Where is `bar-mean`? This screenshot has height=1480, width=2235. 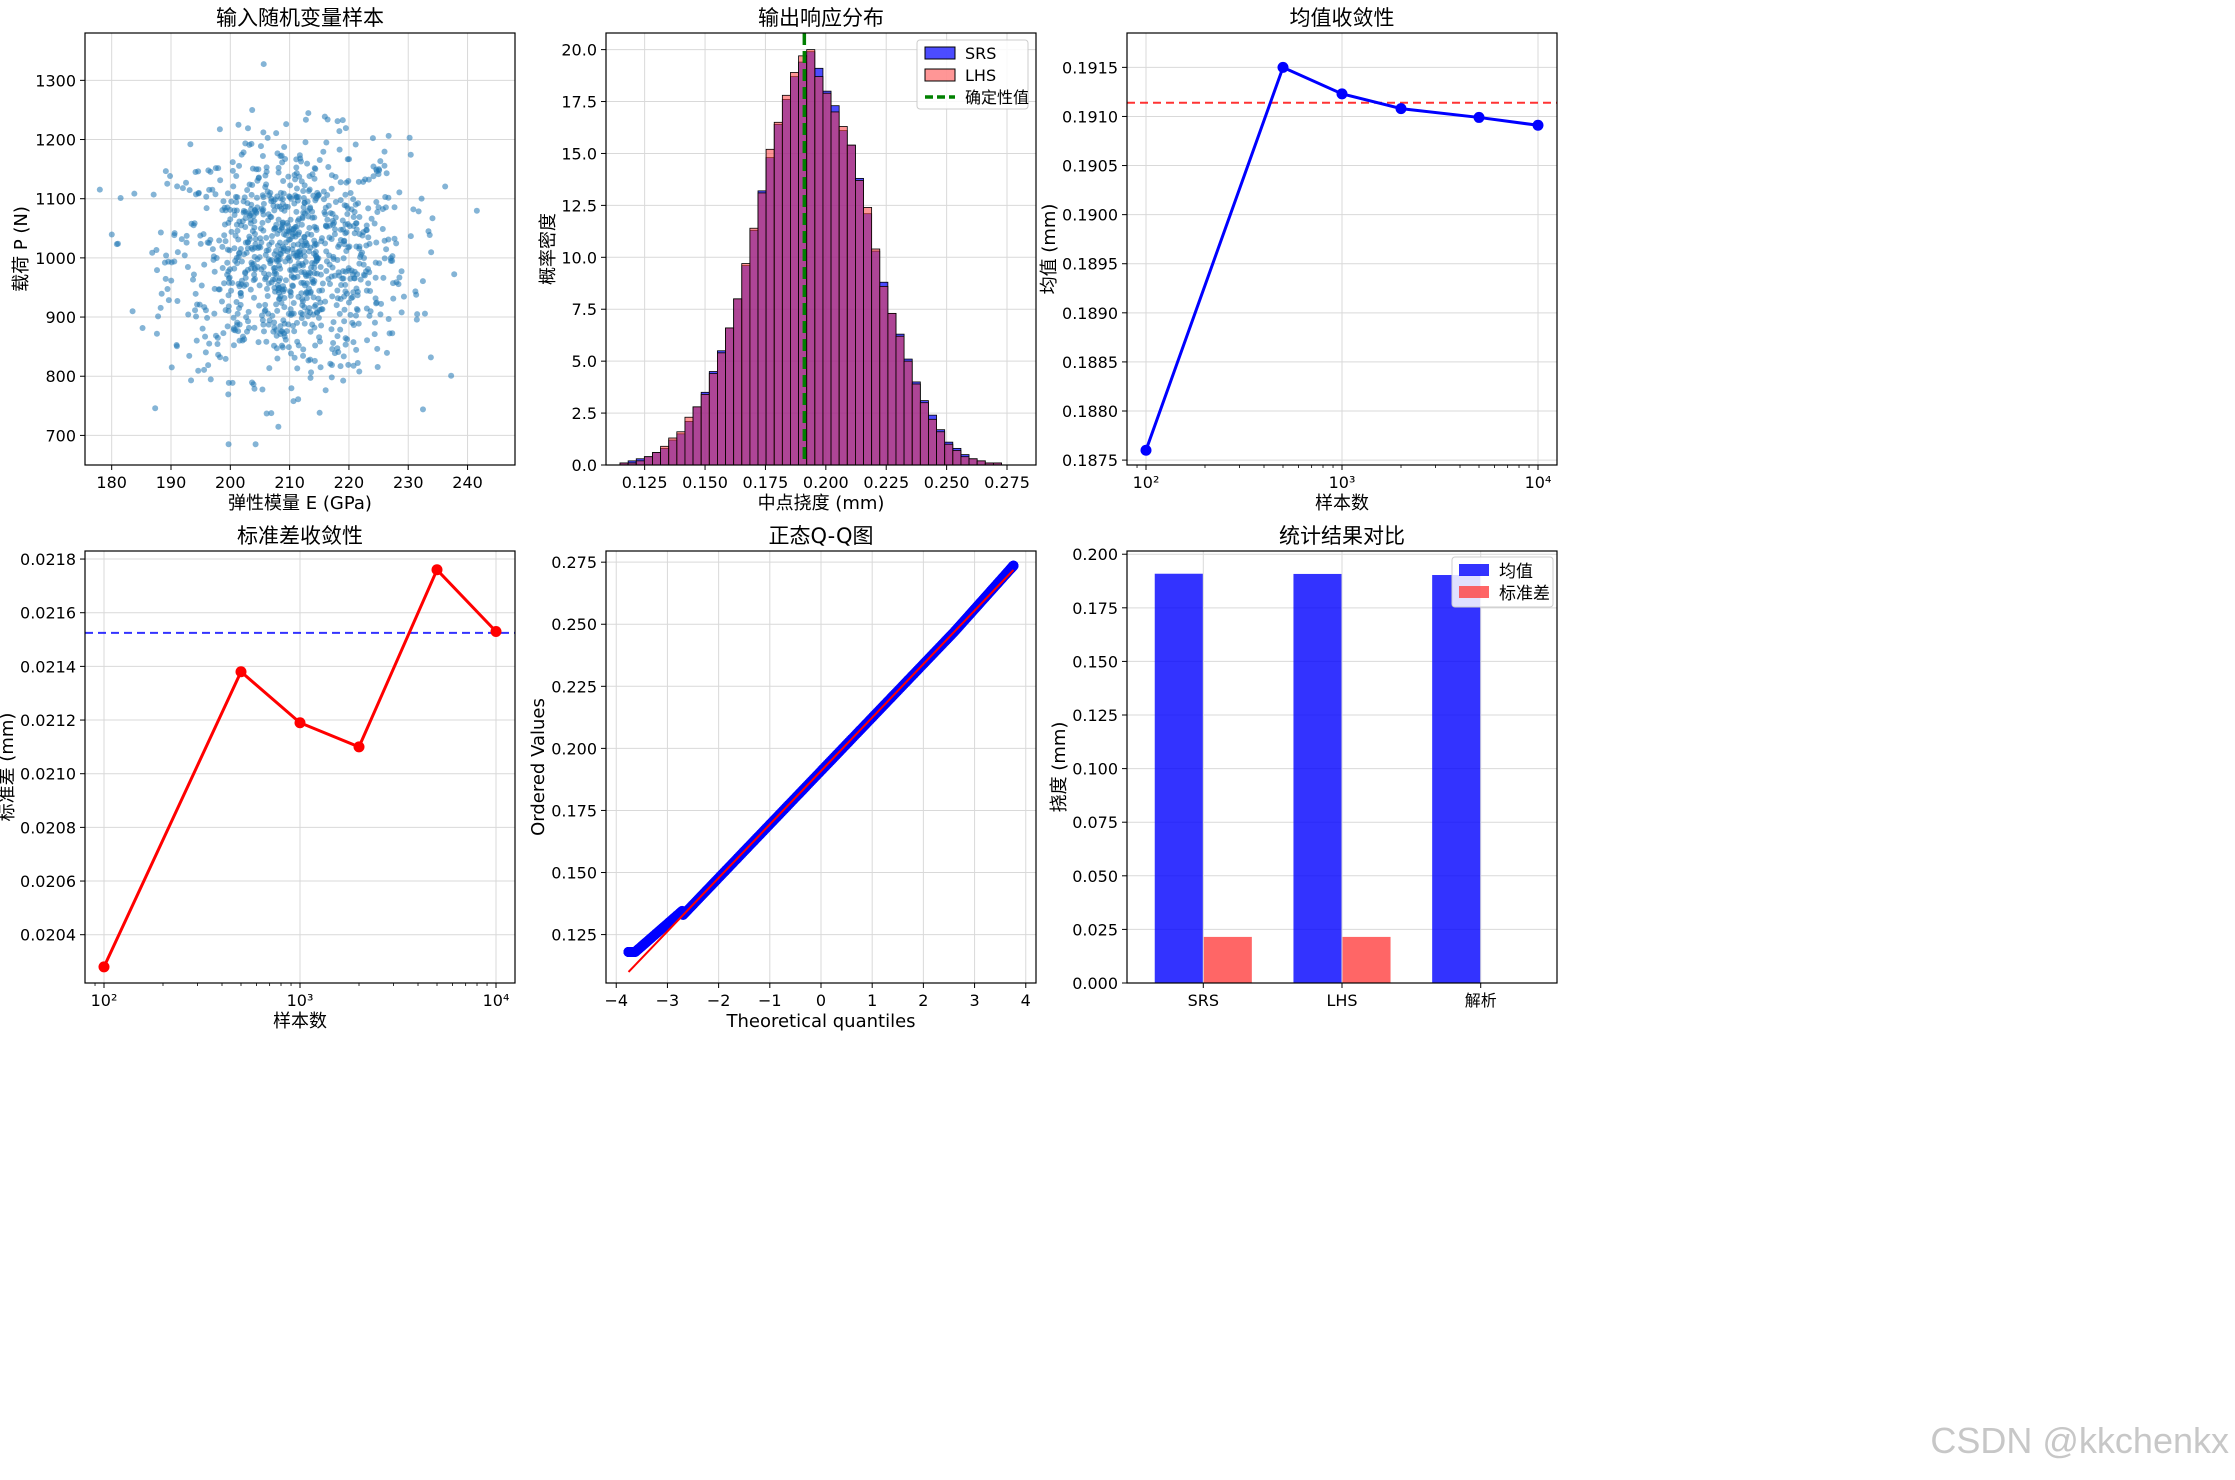
bar-mean is located at coordinates (1179, 778).